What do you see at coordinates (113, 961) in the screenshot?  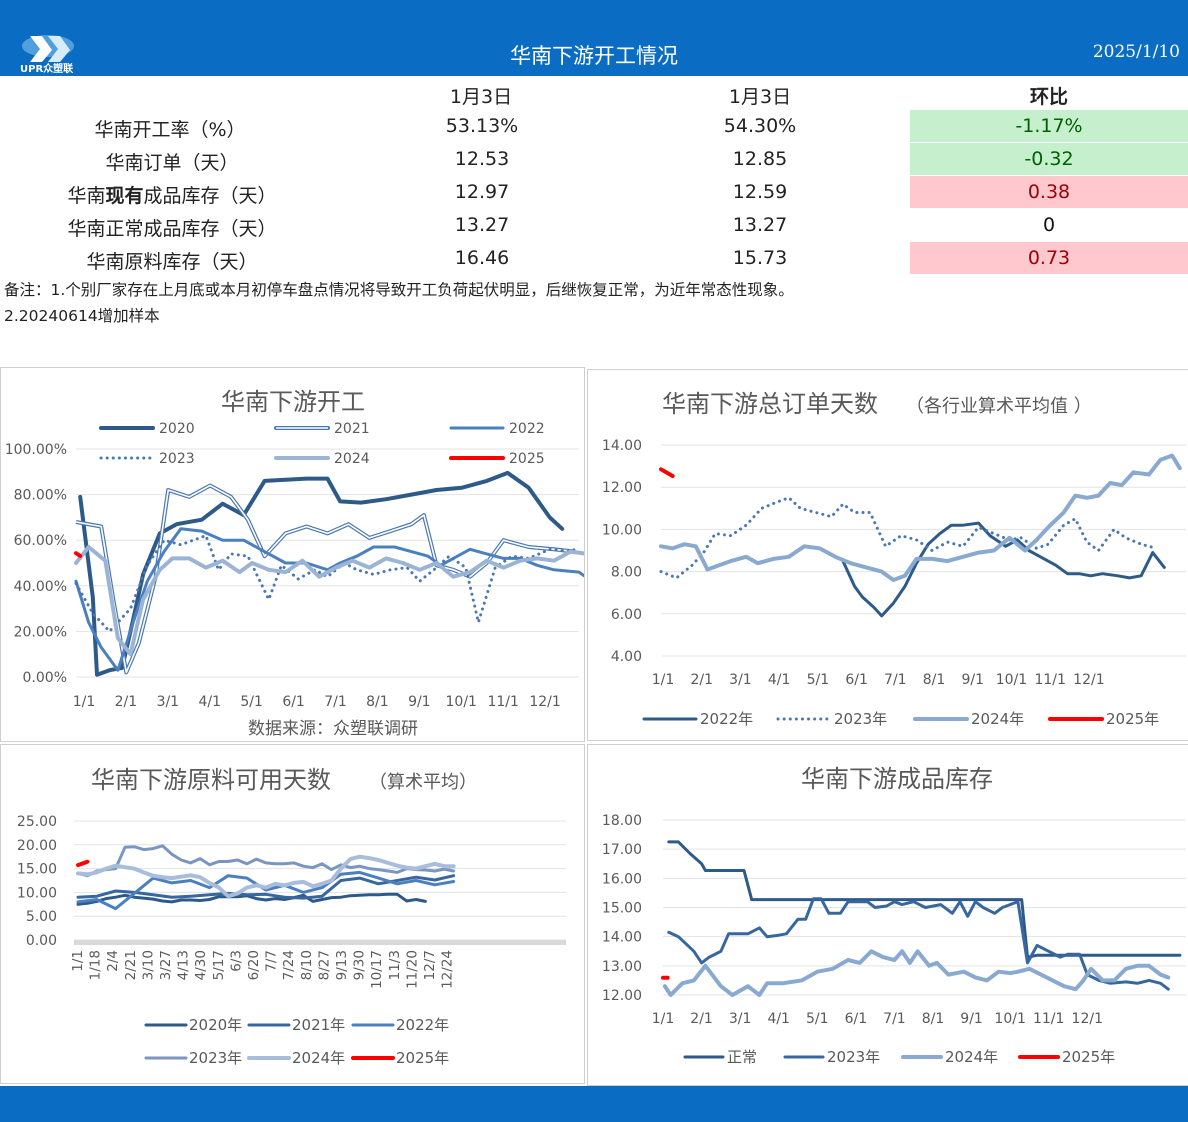 I see `x-tick-label: 2/4` at bounding box center [113, 961].